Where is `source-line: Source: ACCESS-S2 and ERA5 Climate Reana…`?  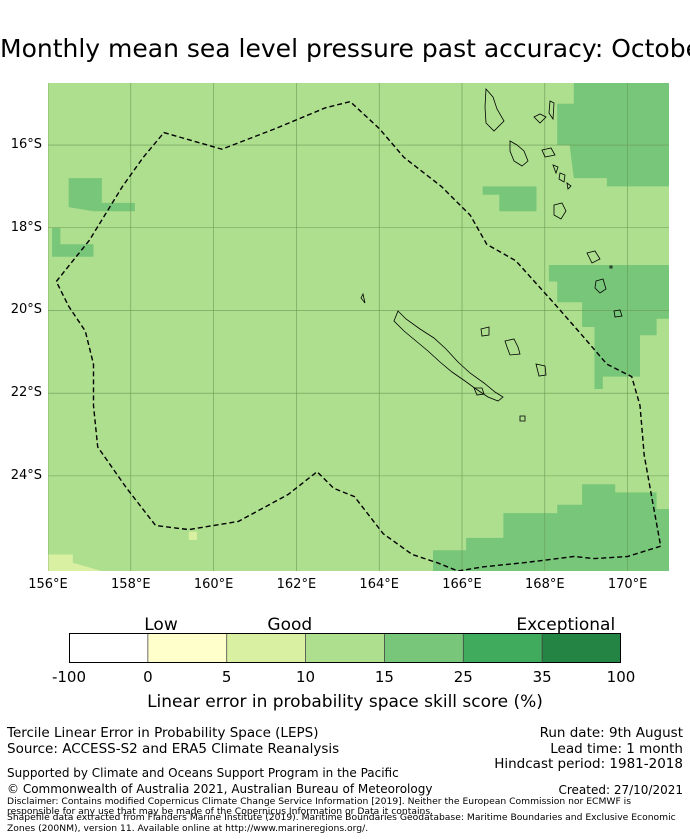 source-line: Source: ACCESS-S2 and ERA5 Climate Reana… is located at coordinates (173, 749).